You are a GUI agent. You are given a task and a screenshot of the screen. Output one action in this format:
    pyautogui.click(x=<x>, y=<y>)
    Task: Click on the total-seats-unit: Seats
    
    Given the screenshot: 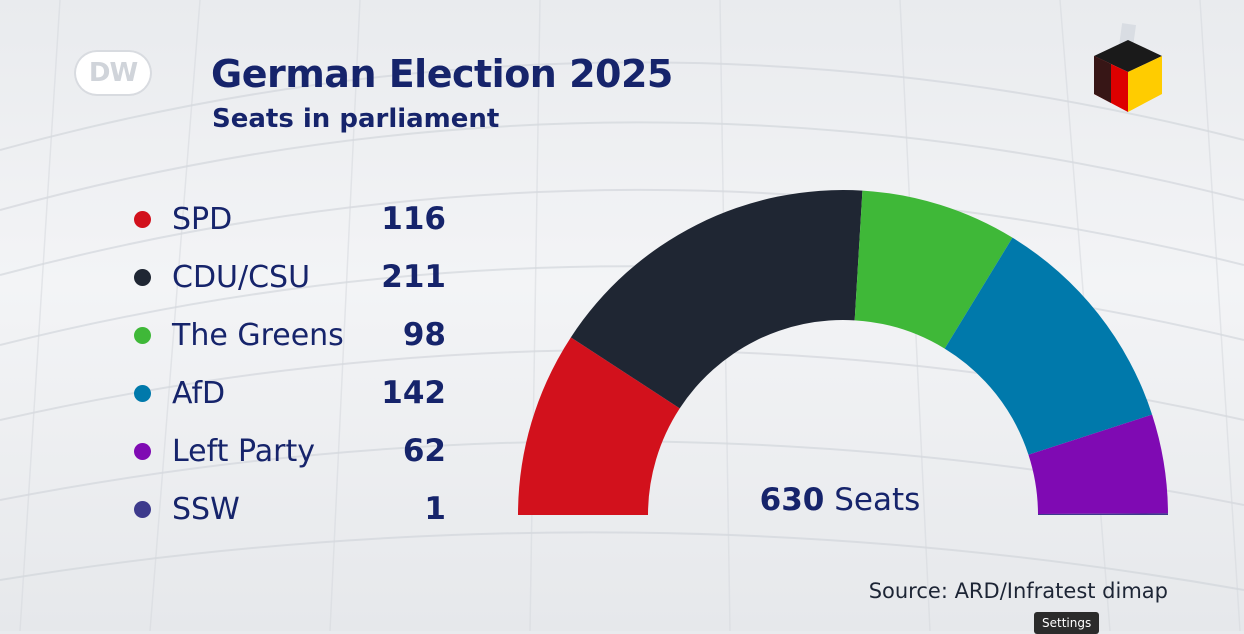 What is the action you would take?
    pyautogui.click(x=877, y=500)
    